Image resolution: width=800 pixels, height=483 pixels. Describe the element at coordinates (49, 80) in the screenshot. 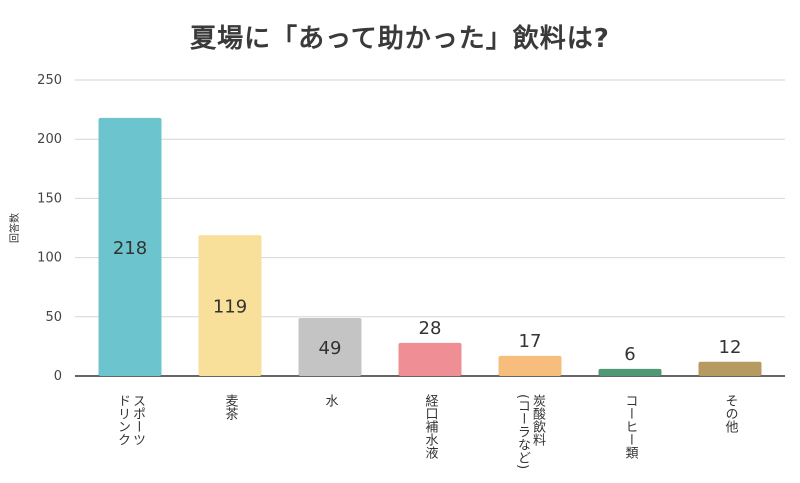

I see `y-tick-label: 250` at that location.